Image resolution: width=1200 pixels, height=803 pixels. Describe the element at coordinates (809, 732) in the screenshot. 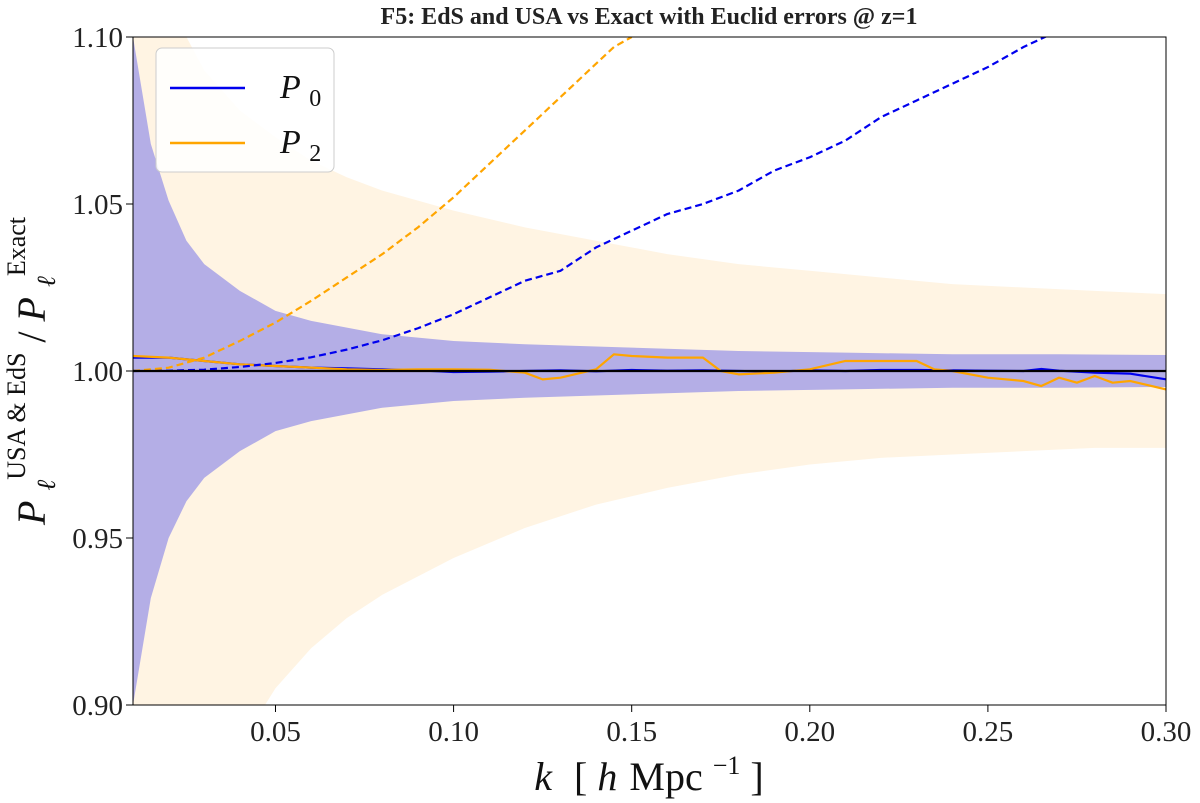

I see `x-tick-label: 0.20` at that location.